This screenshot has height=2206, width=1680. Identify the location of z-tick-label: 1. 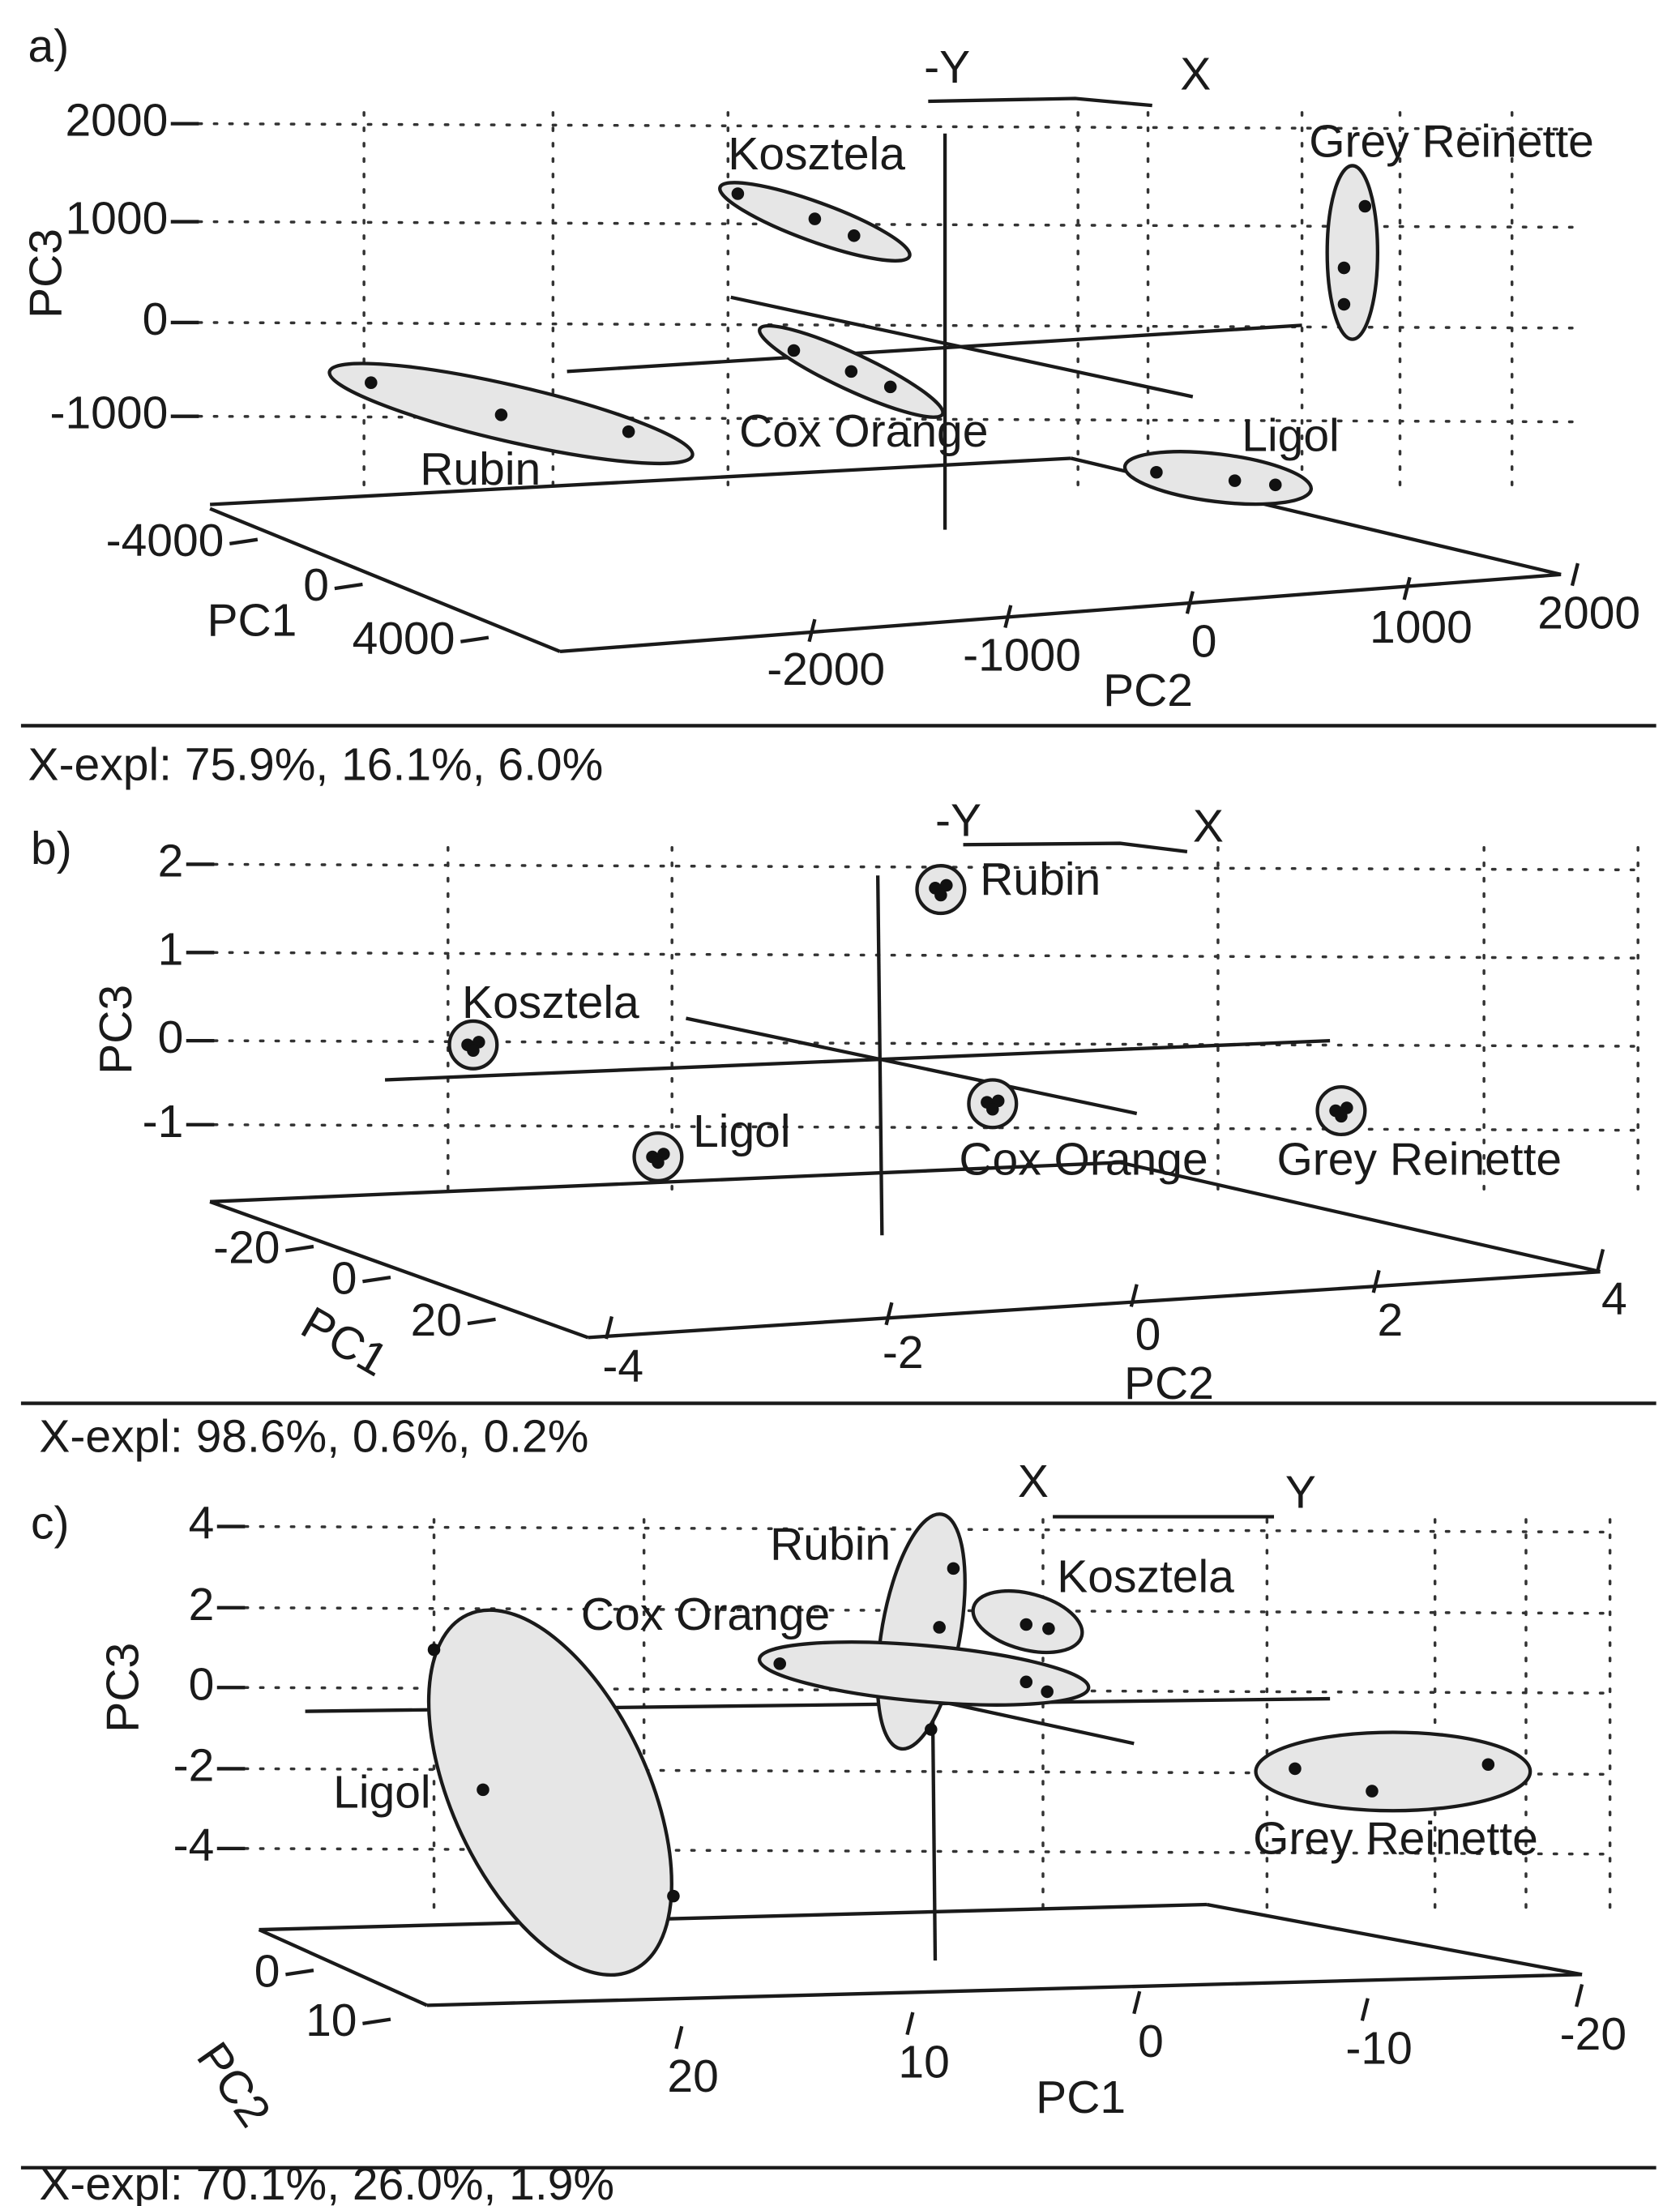
(171, 949).